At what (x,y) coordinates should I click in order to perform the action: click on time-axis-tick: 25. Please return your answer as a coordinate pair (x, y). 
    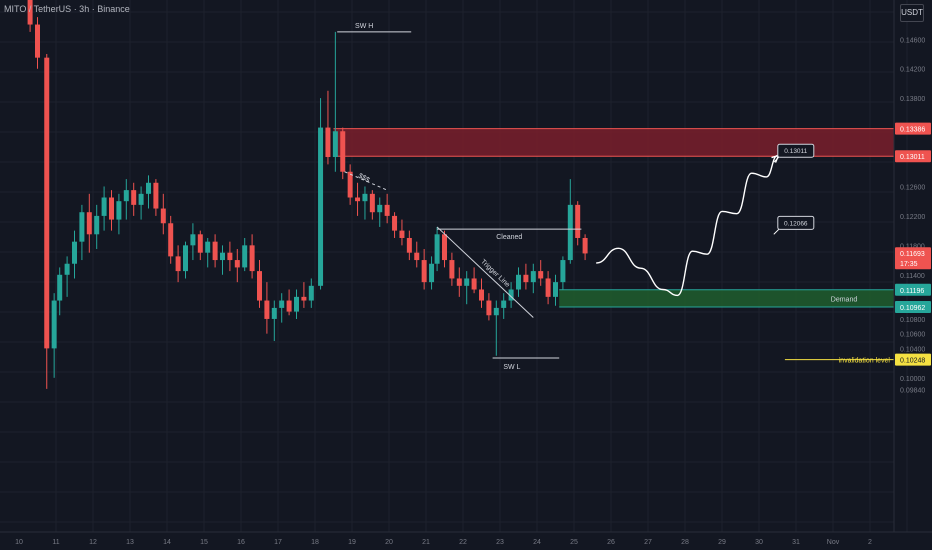
    Looking at the image, I should click on (574, 542).